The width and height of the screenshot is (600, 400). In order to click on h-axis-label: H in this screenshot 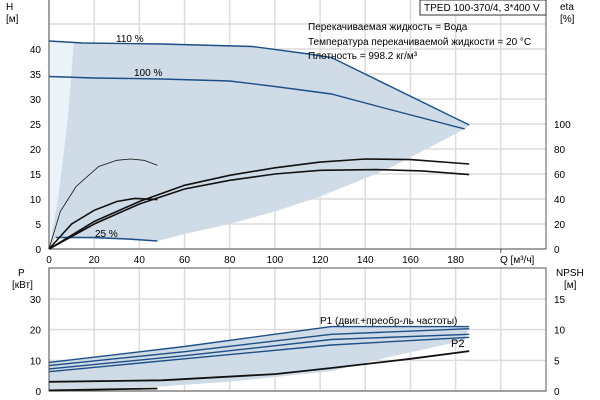, I will do `click(9, 7)`.